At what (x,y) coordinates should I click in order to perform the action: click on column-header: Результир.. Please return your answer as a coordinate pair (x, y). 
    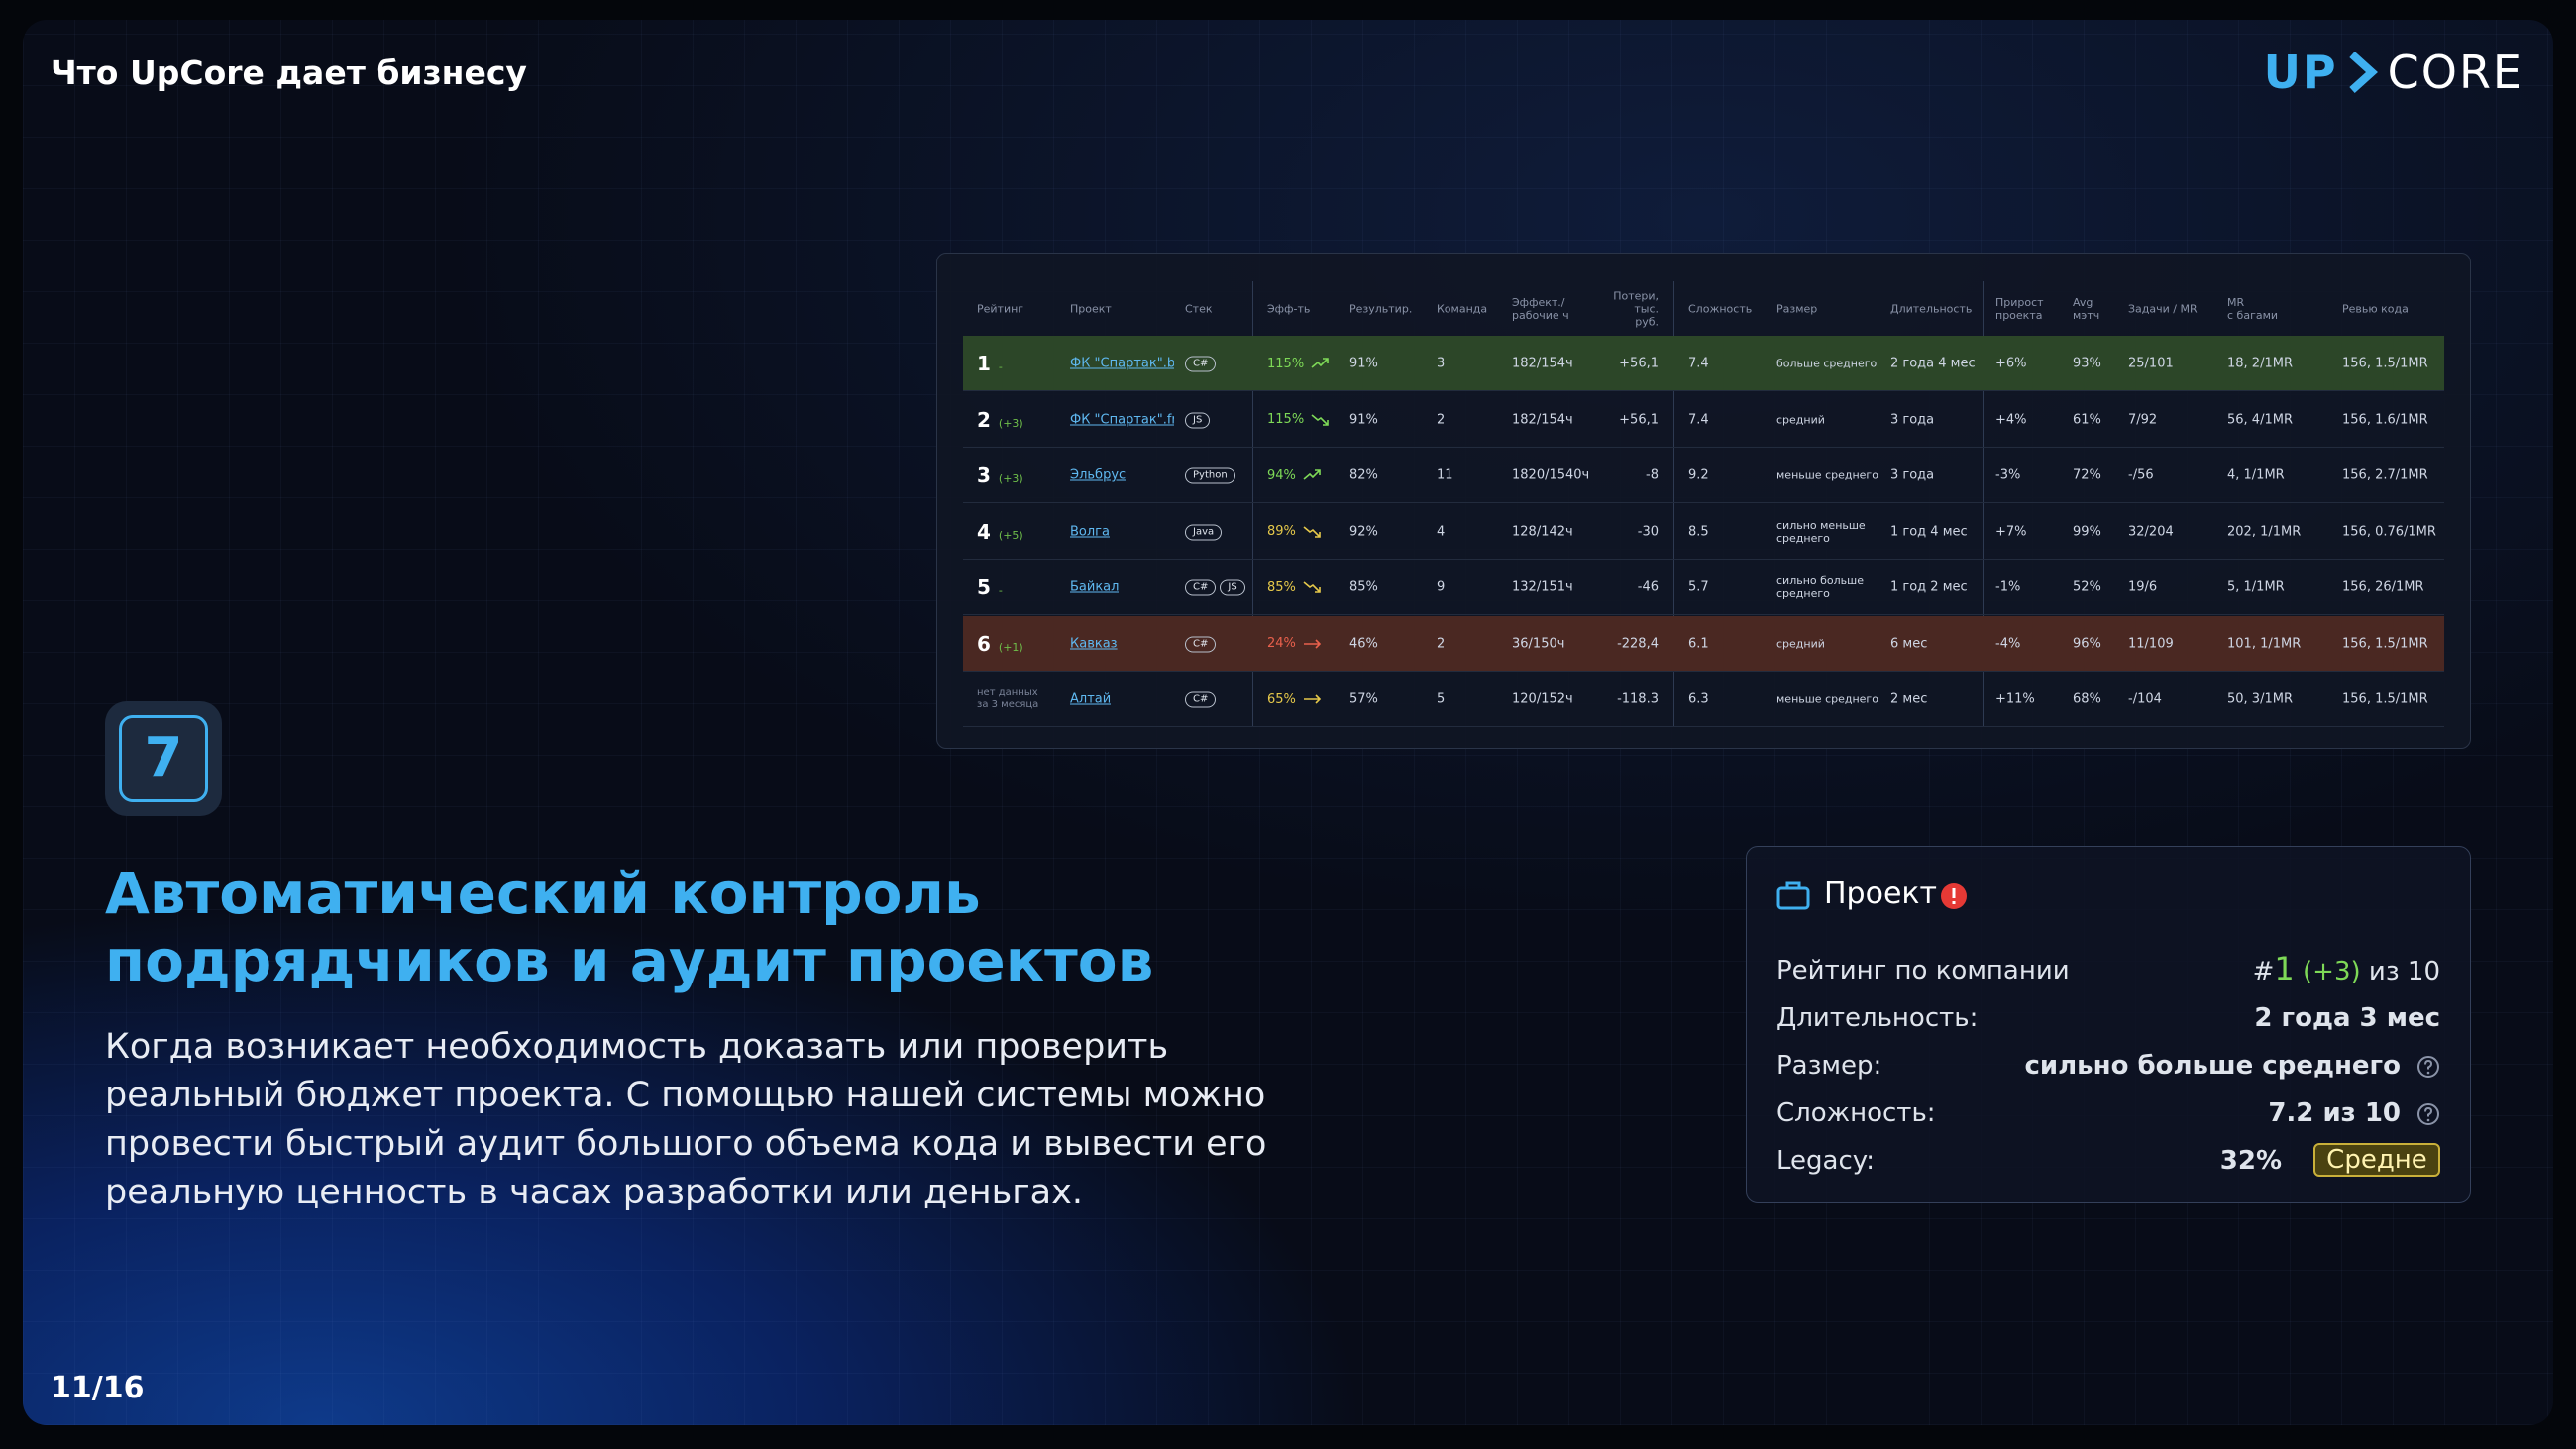
    Looking at the image, I should click on (1381, 309).